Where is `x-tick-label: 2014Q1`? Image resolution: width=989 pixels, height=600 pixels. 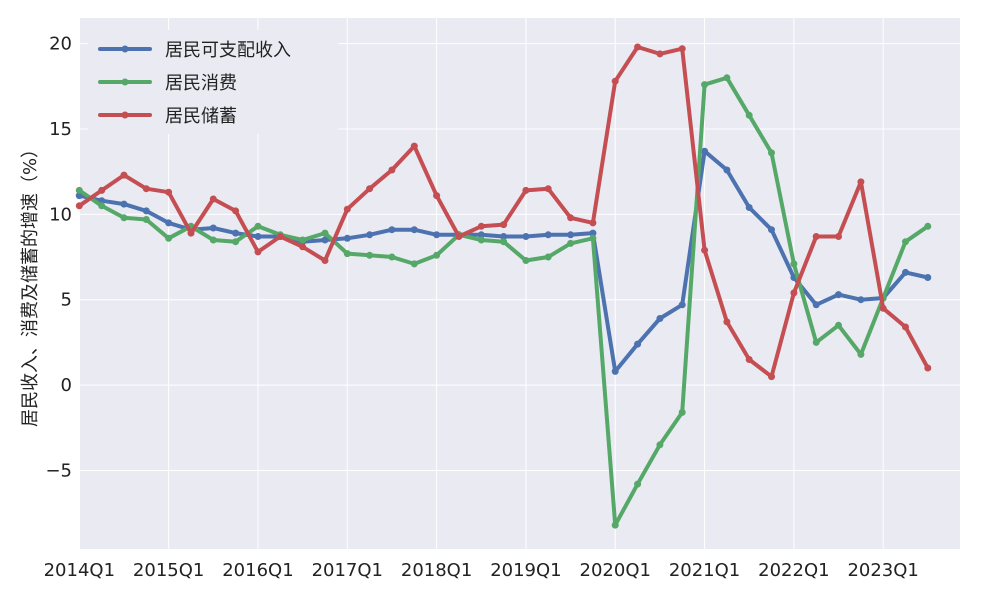 x-tick-label: 2014Q1 is located at coordinates (79, 570).